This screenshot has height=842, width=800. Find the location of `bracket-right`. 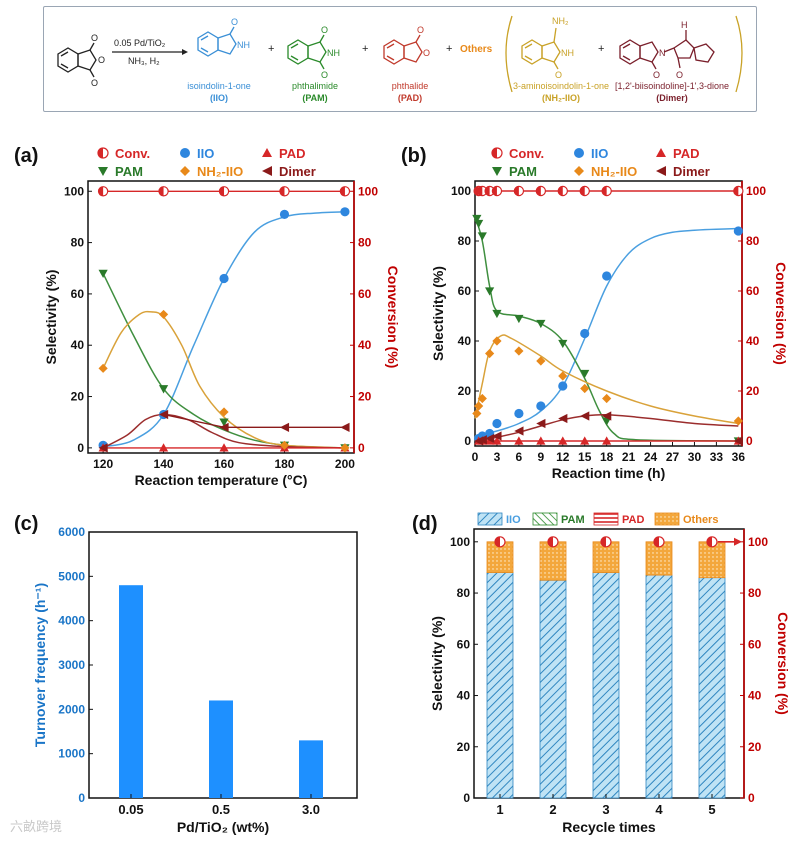

bracket-right is located at coordinates (739, 54).